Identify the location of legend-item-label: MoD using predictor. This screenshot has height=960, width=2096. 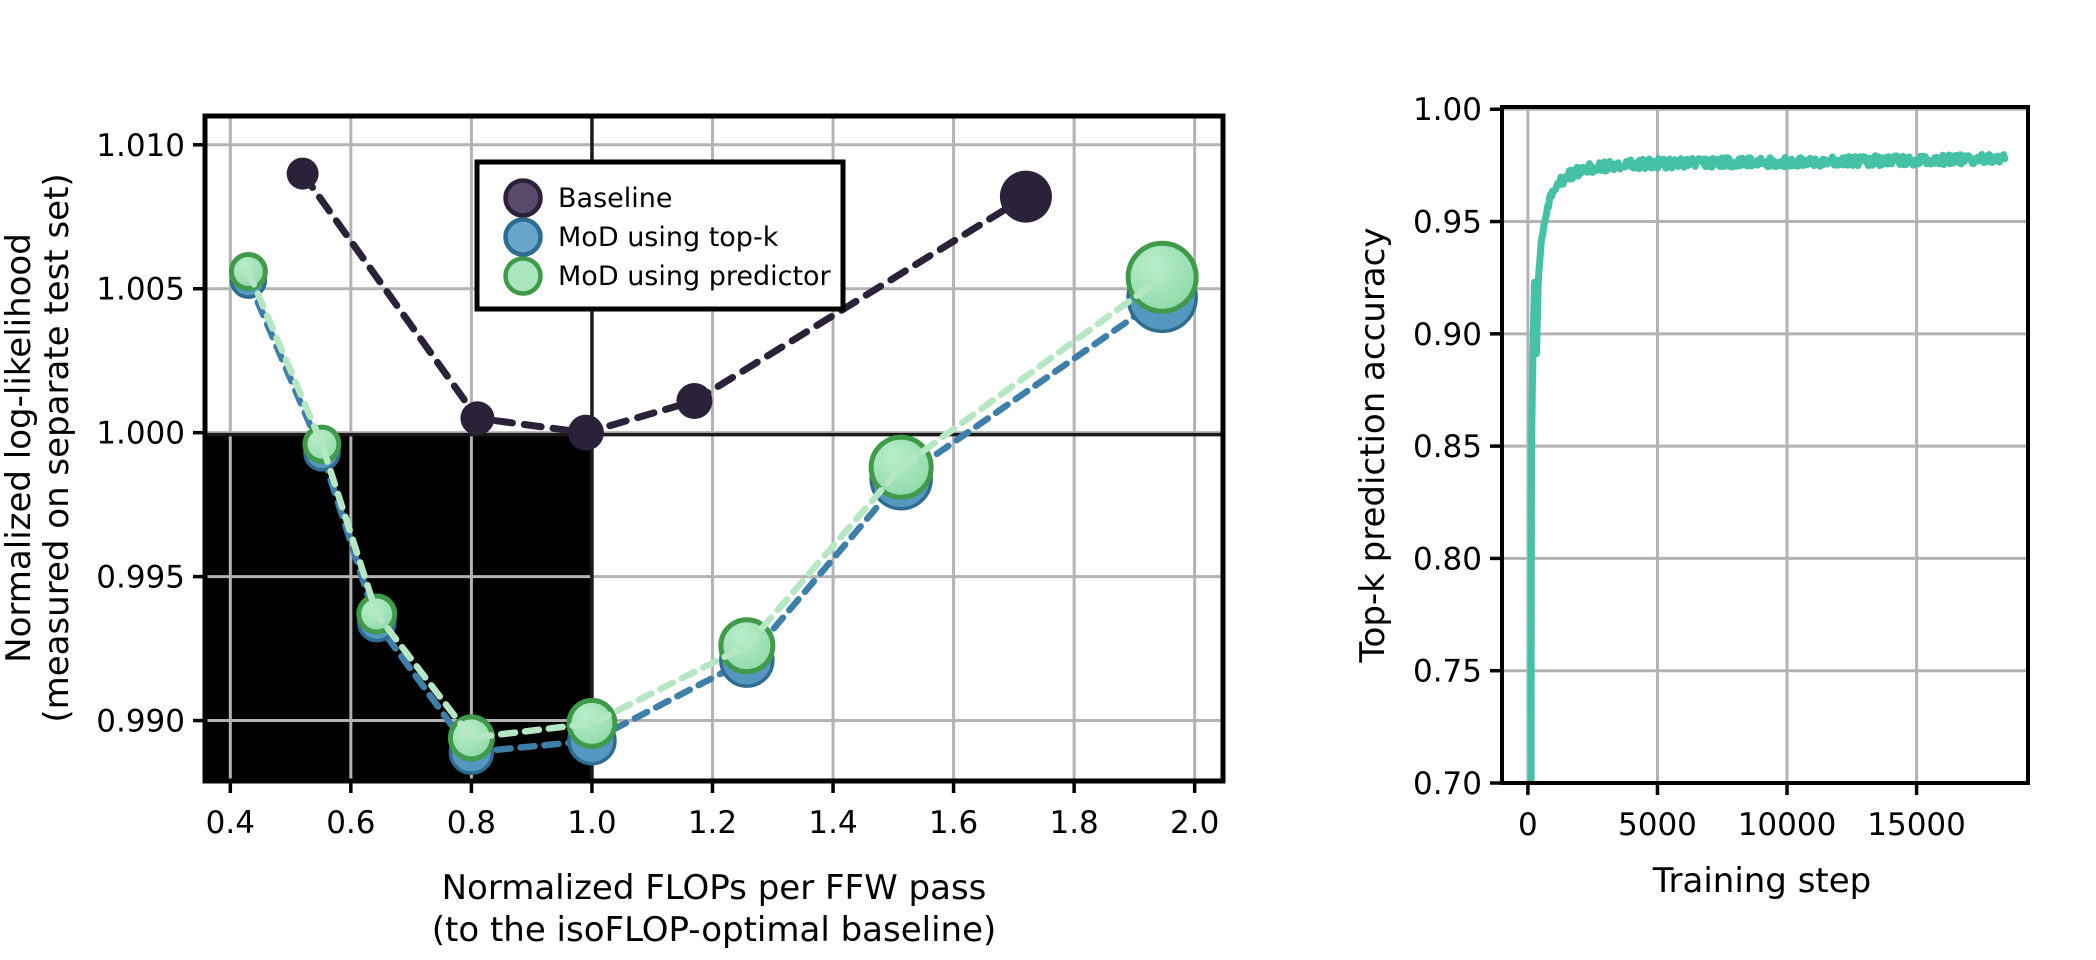
(695, 276).